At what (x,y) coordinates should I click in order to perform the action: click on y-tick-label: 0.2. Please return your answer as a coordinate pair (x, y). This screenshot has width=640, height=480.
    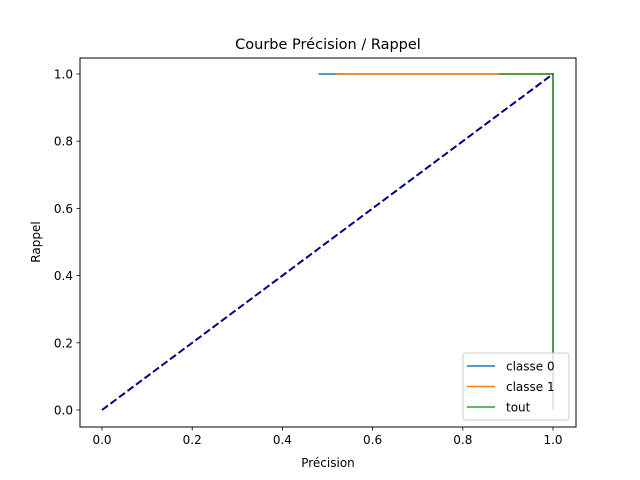
    Looking at the image, I should click on (63, 343).